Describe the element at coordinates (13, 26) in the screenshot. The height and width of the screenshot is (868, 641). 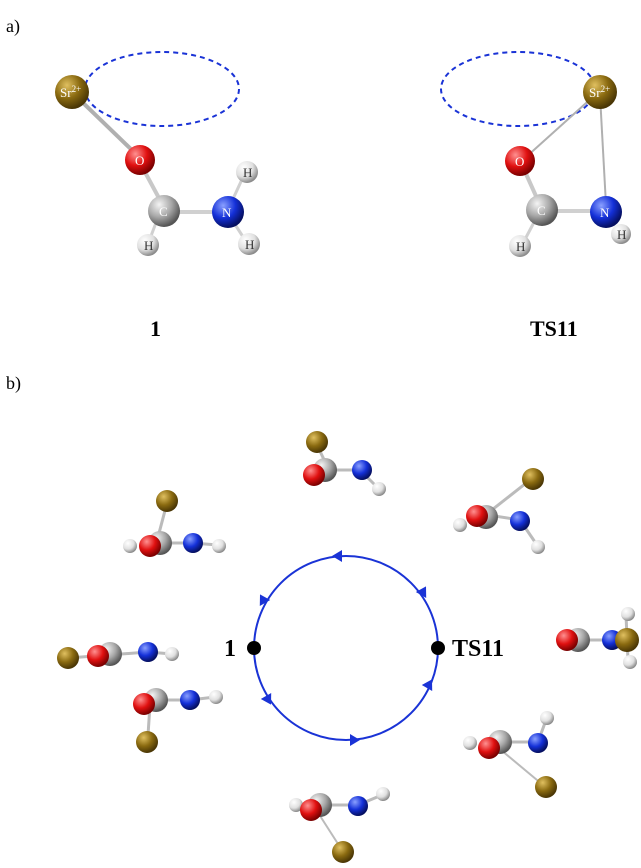
I see `panel-a-label: a)` at that location.